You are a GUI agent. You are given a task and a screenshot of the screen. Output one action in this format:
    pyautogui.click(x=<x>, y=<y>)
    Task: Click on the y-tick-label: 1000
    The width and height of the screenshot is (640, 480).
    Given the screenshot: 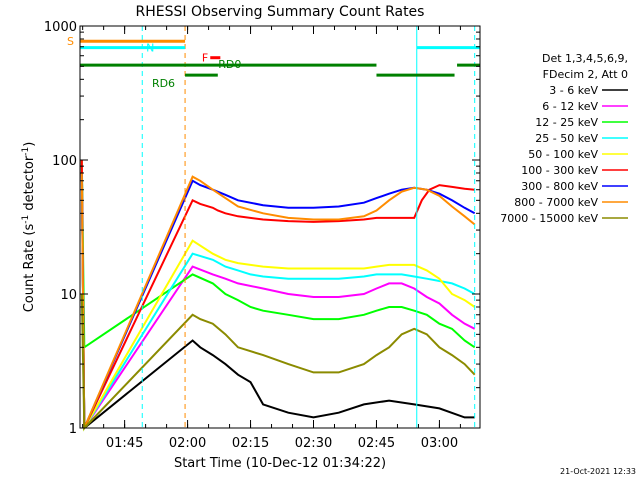 What is the action you would take?
    pyautogui.click(x=60, y=27)
    